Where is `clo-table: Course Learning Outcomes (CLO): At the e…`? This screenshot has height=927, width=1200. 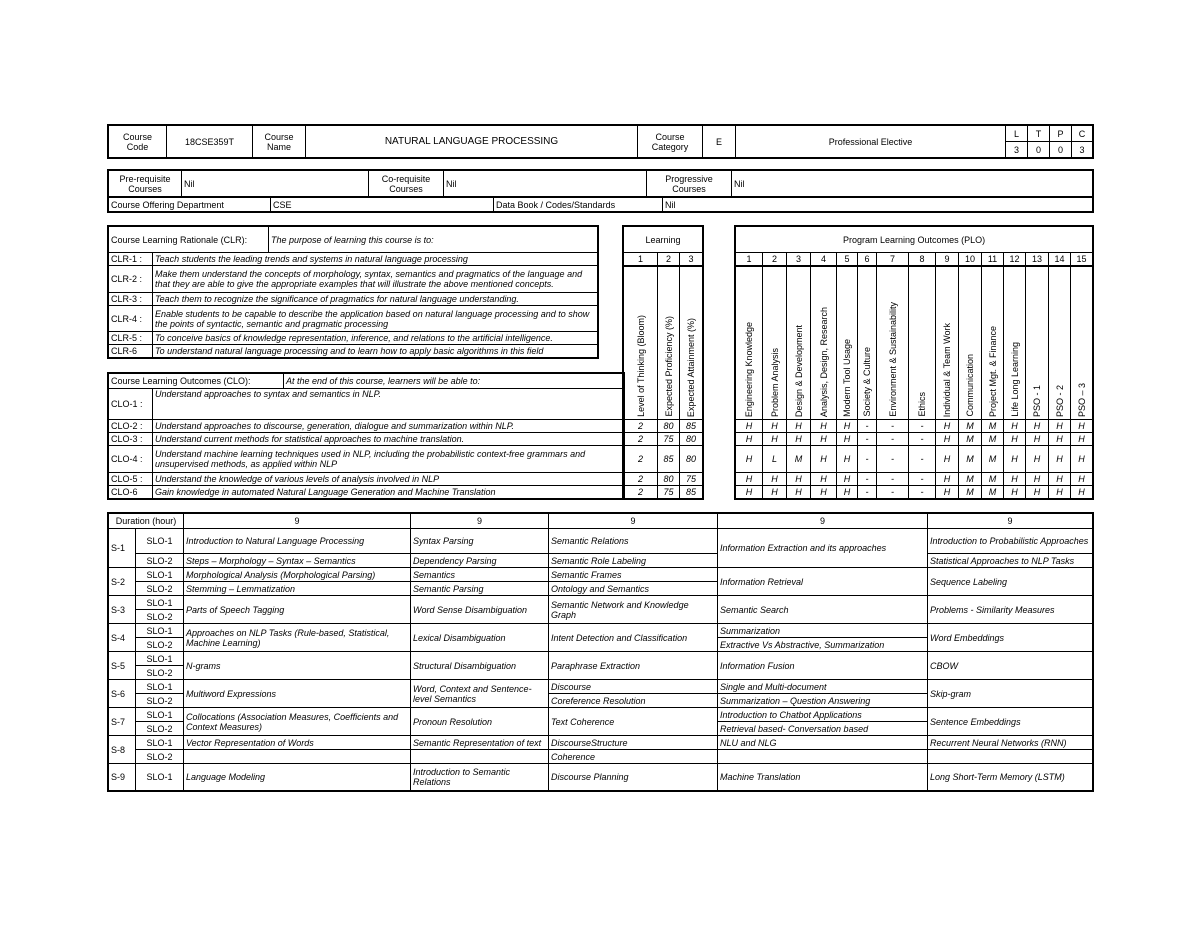
clo-table: Course Learning Outcomes (CLO): At the e… is located at coordinates (366, 436).